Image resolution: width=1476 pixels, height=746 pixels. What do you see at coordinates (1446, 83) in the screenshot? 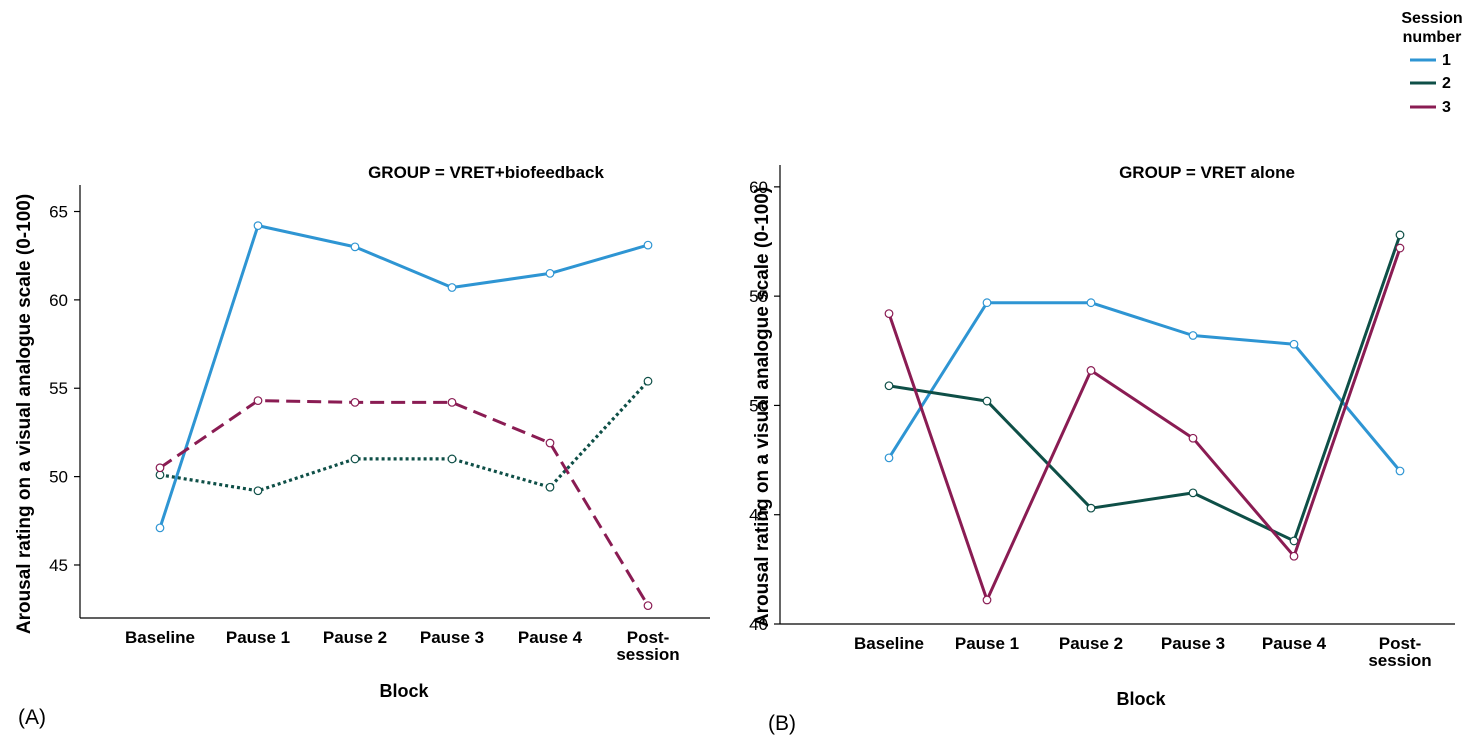
I see `legend-label-2: 2` at bounding box center [1446, 83].